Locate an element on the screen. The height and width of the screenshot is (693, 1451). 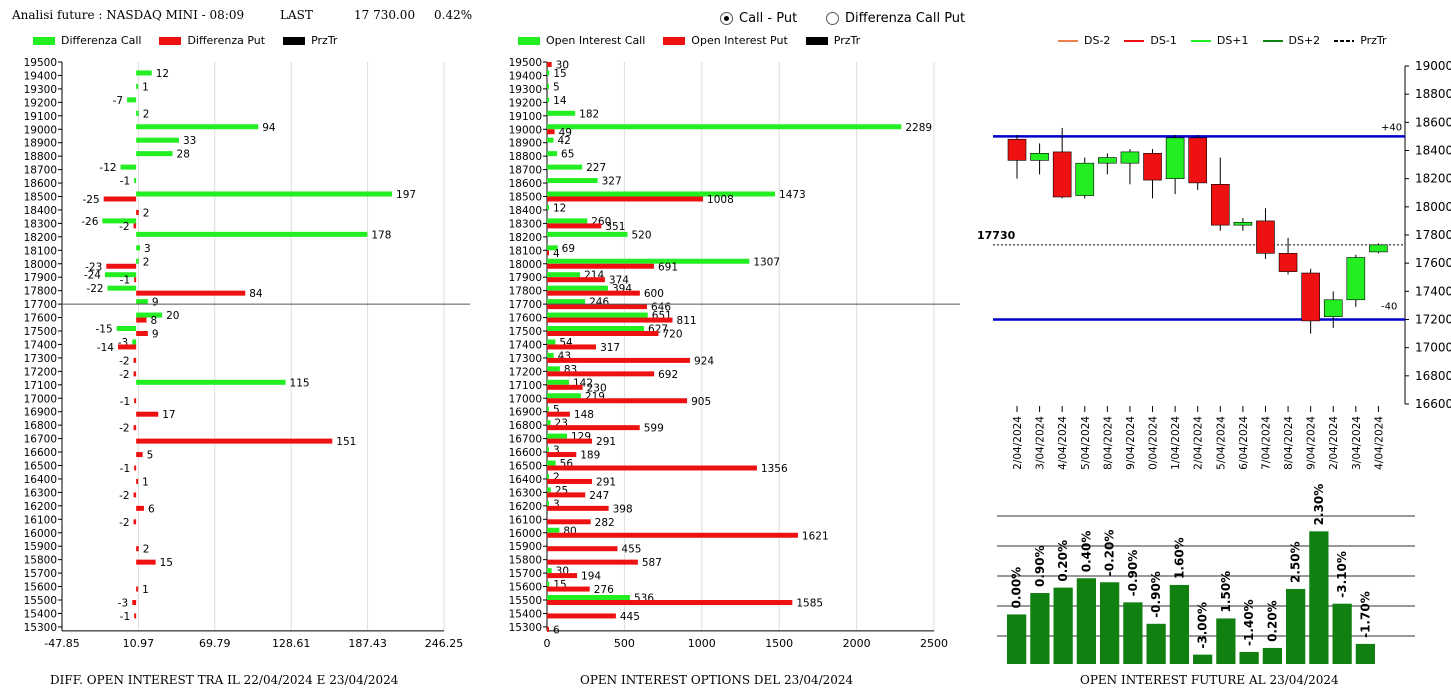
bar-value-label: 9 is located at coordinates (155, 303).